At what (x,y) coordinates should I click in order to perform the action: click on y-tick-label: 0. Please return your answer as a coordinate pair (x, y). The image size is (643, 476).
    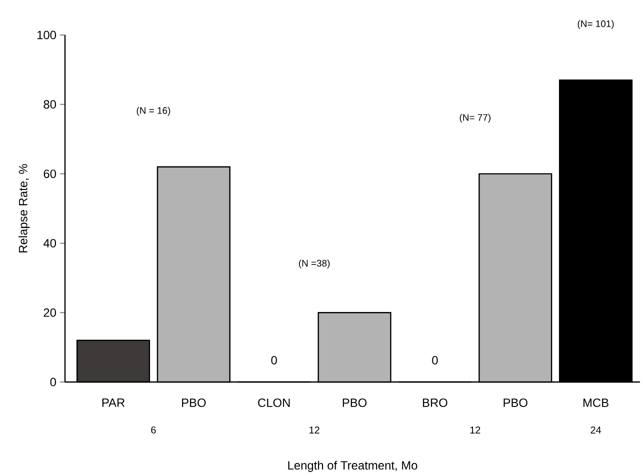
    Looking at the image, I should click on (53, 382).